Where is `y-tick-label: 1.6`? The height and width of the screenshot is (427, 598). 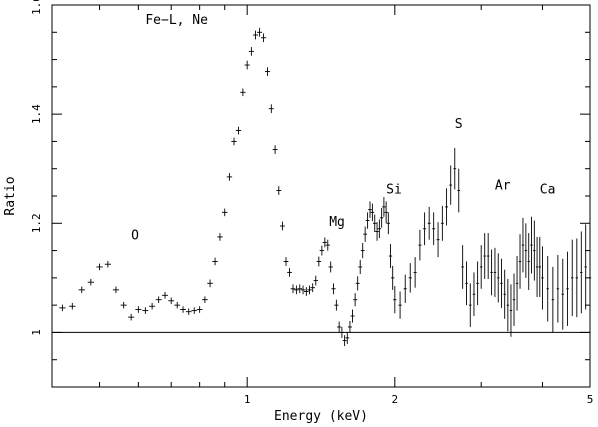 y-tick-label: 1.6 is located at coordinates (36, 7).